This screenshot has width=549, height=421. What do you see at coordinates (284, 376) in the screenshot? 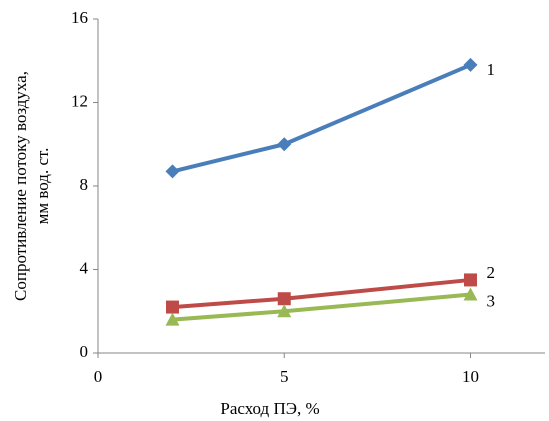
I see `x-tick-label: 5` at bounding box center [284, 376].